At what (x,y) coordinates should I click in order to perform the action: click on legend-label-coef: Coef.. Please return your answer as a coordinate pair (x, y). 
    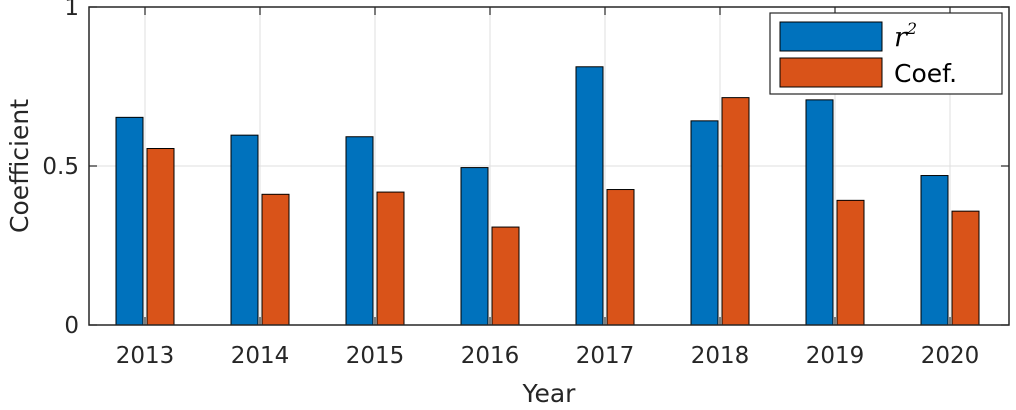
    Looking at the image, I should click on (925, 73).